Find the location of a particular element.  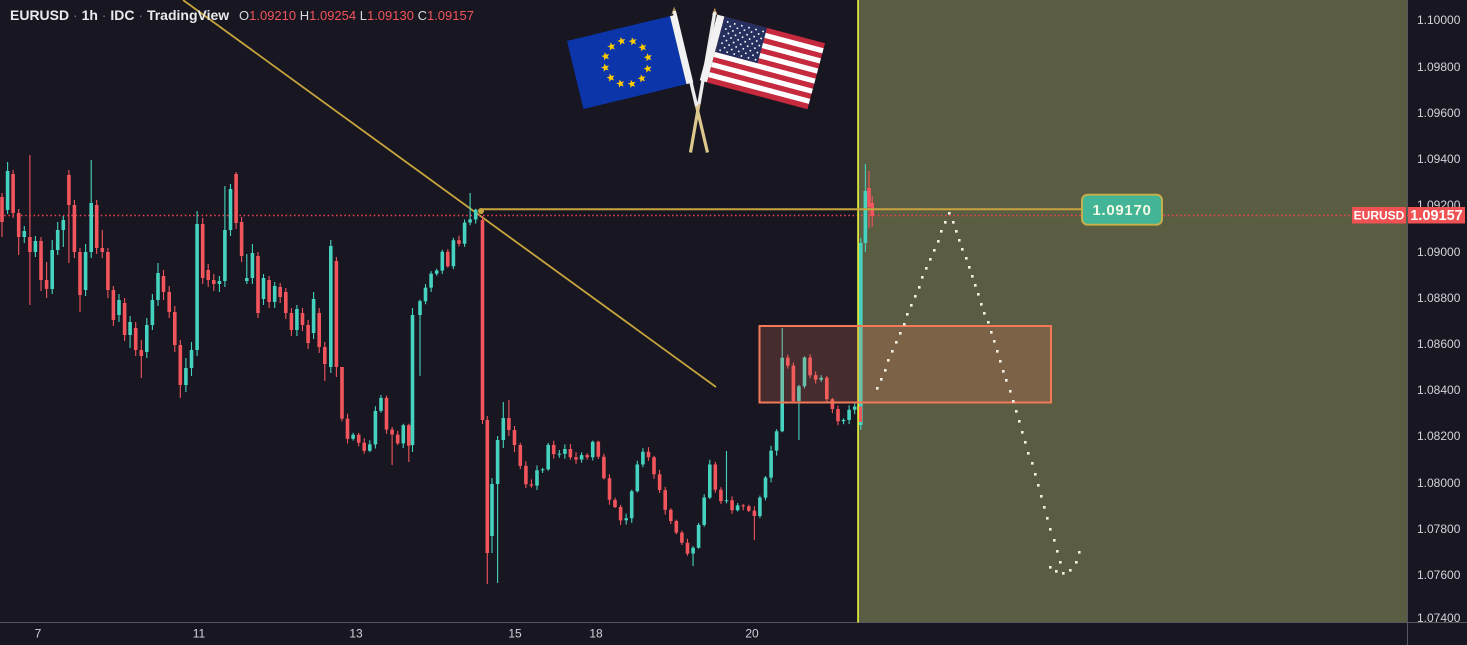

svg-text: 1.08000 is located at coordinates (1439, 483).